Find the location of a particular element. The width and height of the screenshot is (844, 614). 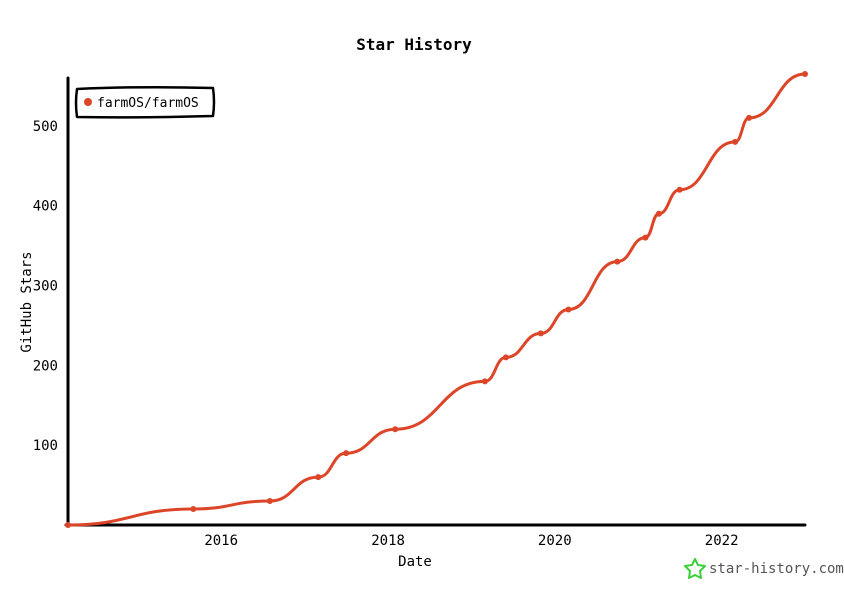

legend-box is located at coordinates (145, 102).